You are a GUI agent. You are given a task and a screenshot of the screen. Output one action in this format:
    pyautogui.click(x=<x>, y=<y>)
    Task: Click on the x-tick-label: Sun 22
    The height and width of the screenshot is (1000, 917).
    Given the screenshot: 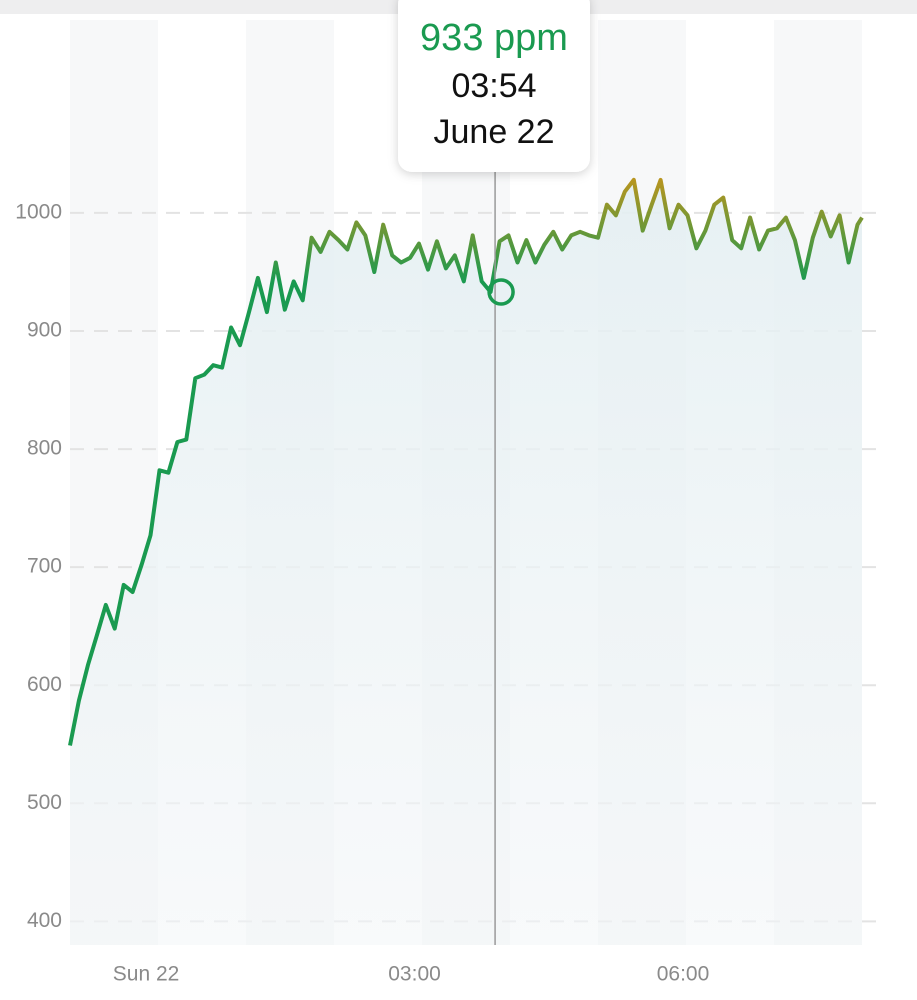 What is the action you would take?
    pyautogui.click(x=146, y=974)
    